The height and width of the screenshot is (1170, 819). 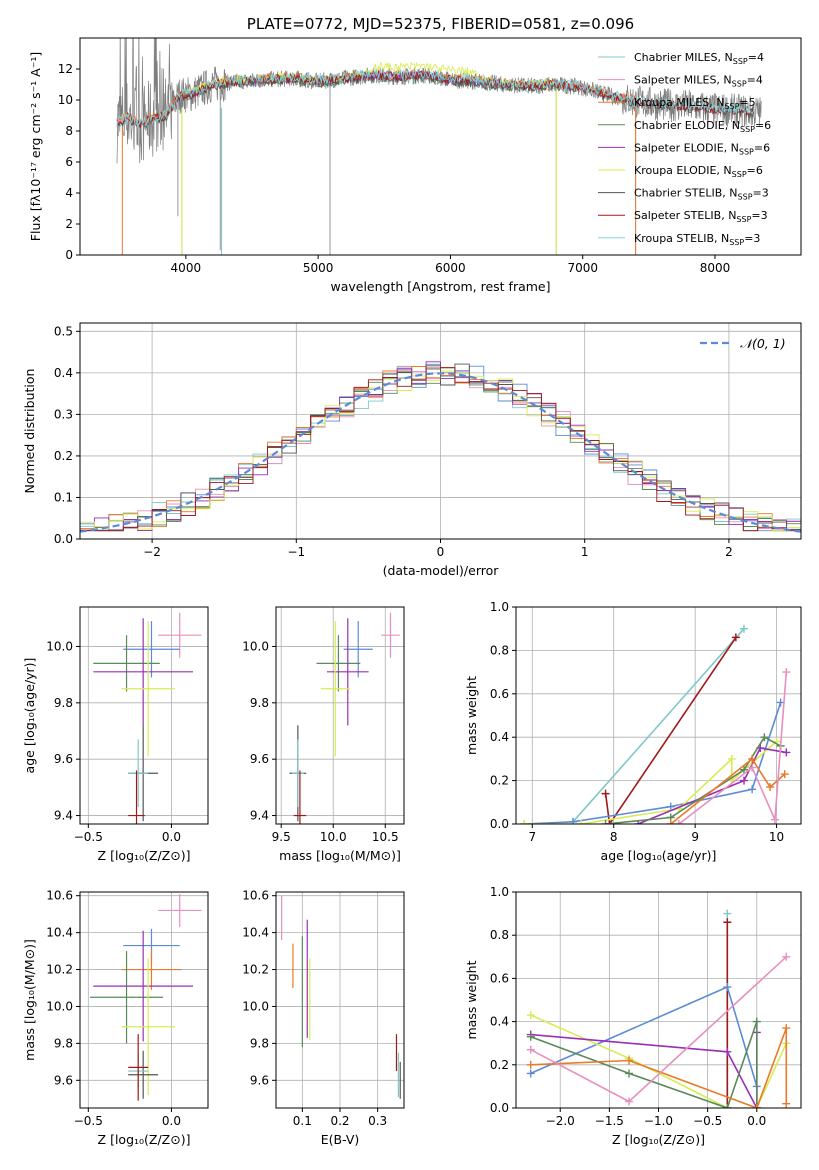 I want to click on x-axis-label: (data-model)/error, so click(x=441, y=570).